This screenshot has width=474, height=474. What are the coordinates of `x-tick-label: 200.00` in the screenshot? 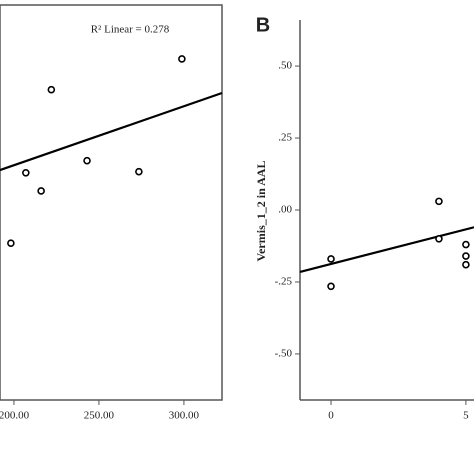 It's located at (15, 416).